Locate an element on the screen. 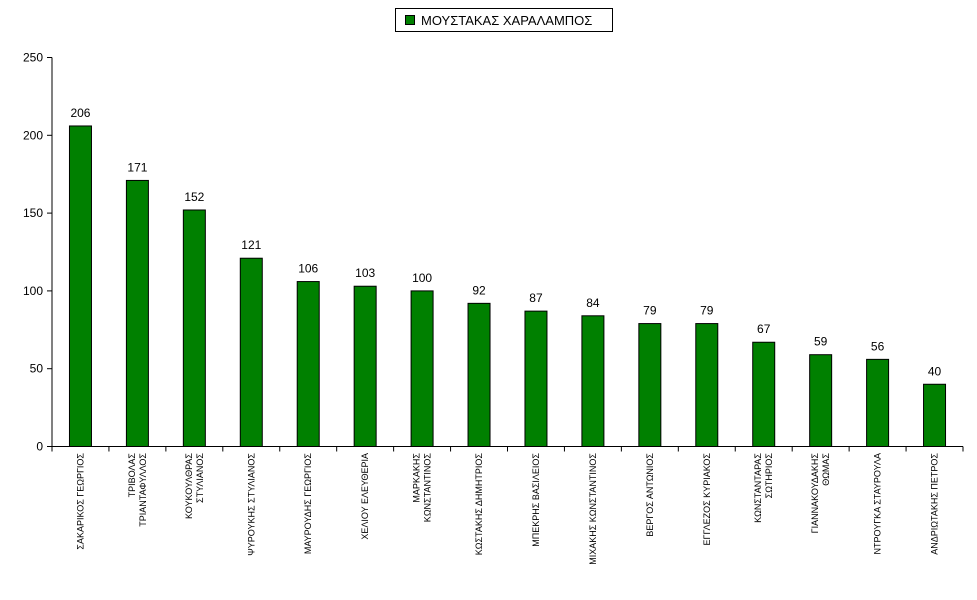 The image size is (977, 600). x-tick-label-line: ΜΠΕΚΡΗΣ ΒΑΣΙΛΕΙΟΣ is located at coordinates (536, 500).